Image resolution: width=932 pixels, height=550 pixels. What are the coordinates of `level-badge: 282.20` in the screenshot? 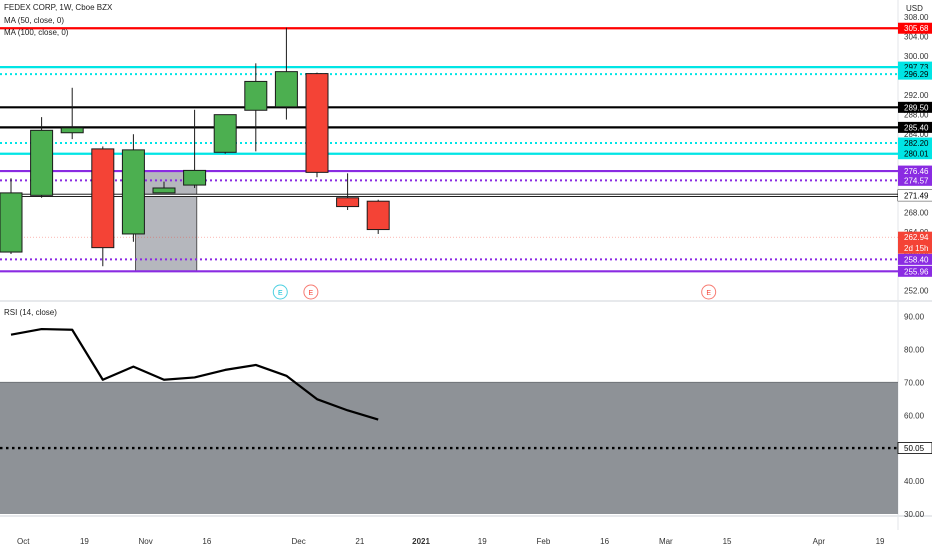 It's located at (916, 143).